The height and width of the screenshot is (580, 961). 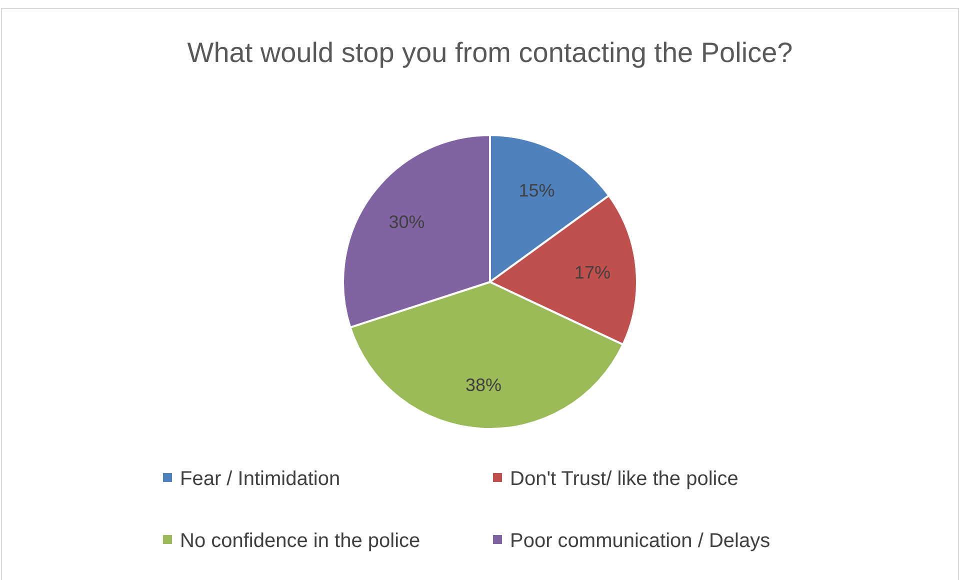 What do you see at coordinates (260, 479) in the screenshot?
I see `legend-label: Fear / Intimidation` at bounding box center [260, 479].